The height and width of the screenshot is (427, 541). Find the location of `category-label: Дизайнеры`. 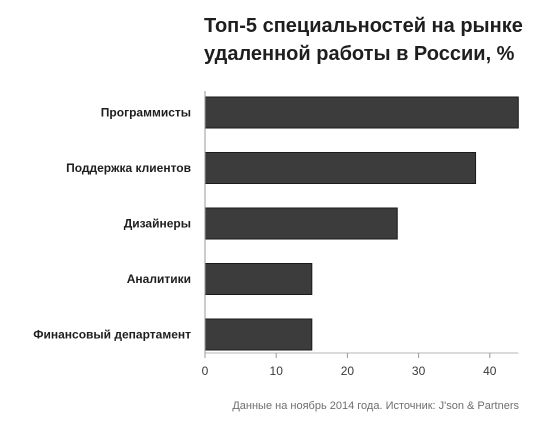

category-label: Дизайнеры is located at coordinates (157, 224).